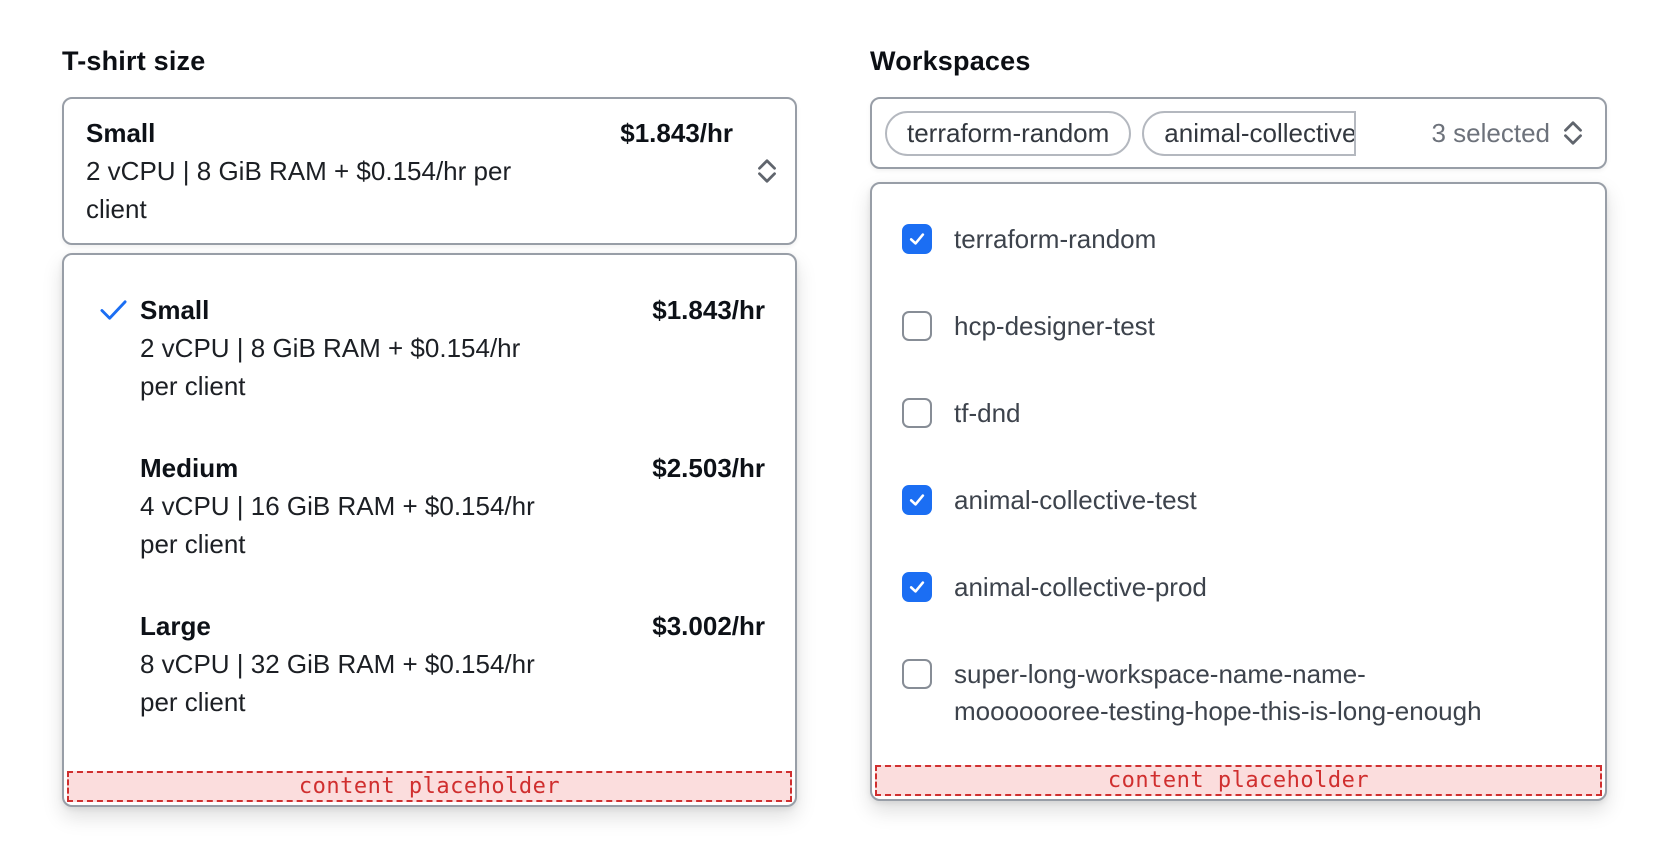 The height and width of the screenshot is (852, 1672). I want to click on workspace-row-terraform-random: terraform-random, so click(1238, 239).